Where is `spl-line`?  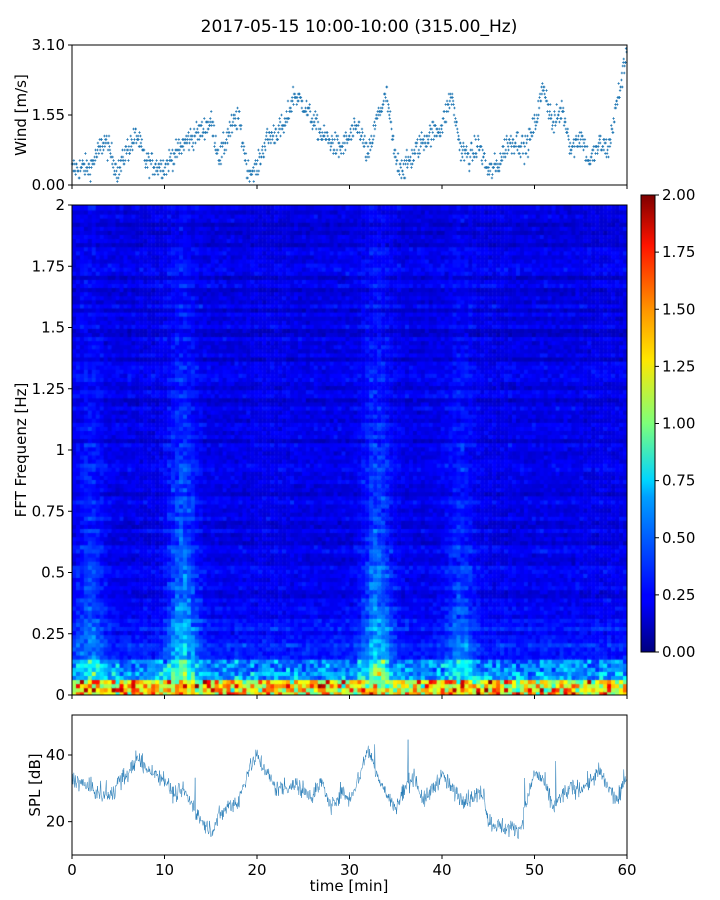 spl-line is located at coordinates (349, 789).